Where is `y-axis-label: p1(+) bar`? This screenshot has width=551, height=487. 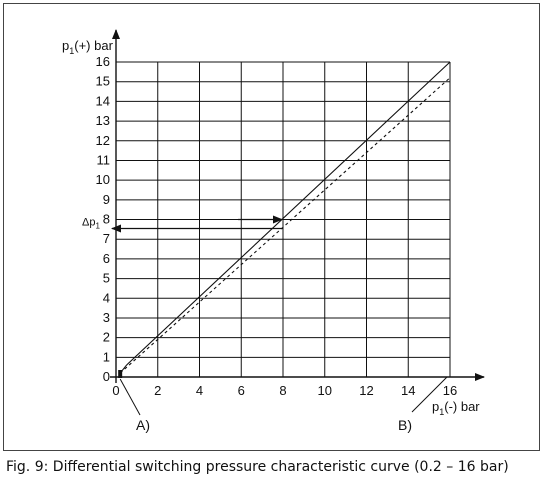
y-axis-label: p1(+) bar is located at coordinates (88, 47).